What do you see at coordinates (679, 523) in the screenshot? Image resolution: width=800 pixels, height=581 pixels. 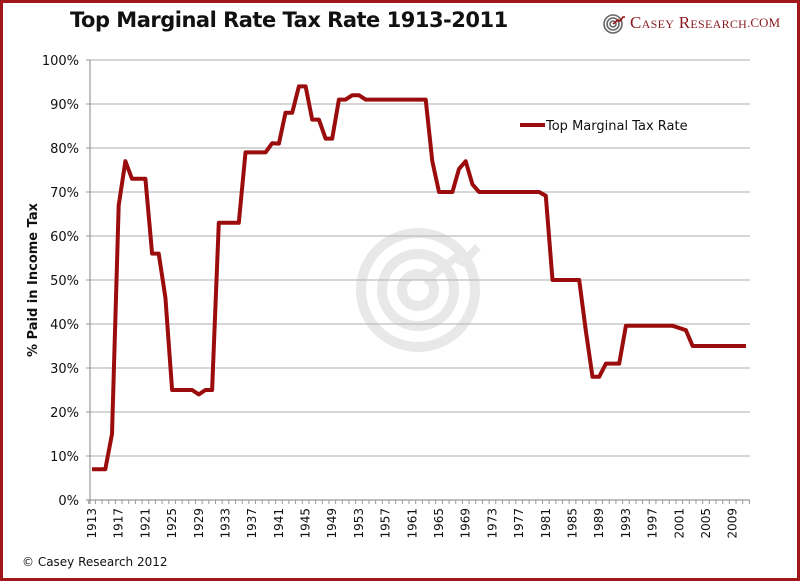 I see `x-tick-label: 2001` at bounding box center [679, 523].